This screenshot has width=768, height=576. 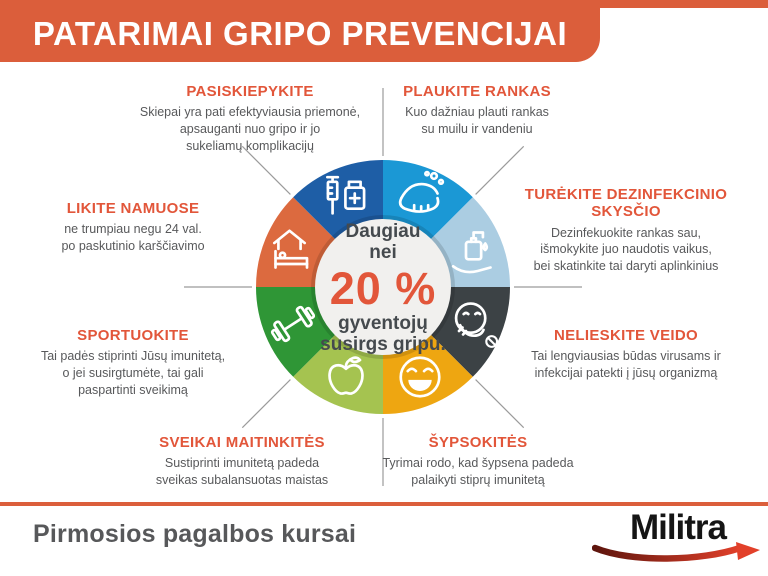 I want to click on statistic-value: 20 %, so click(x=383, y=288).